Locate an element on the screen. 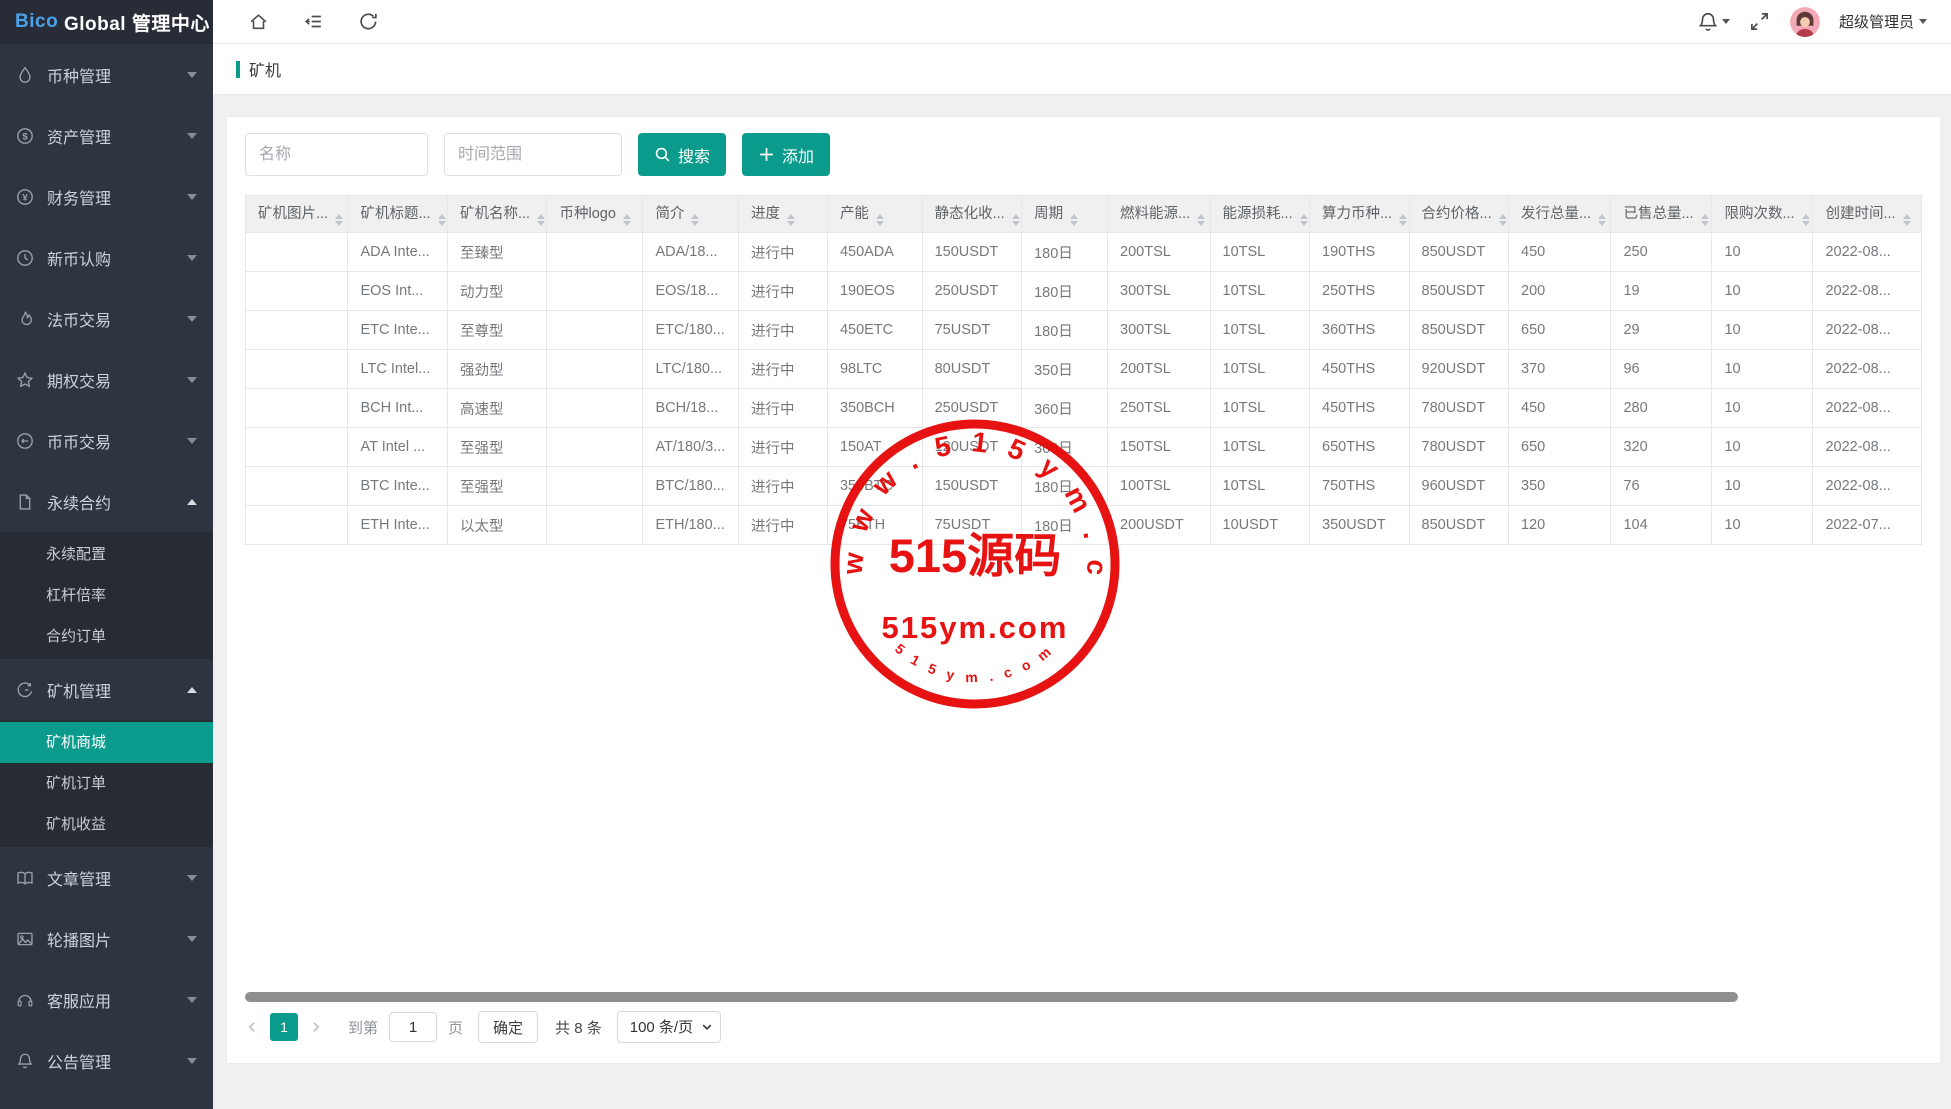  home-button is located at coordinates (258, 22).